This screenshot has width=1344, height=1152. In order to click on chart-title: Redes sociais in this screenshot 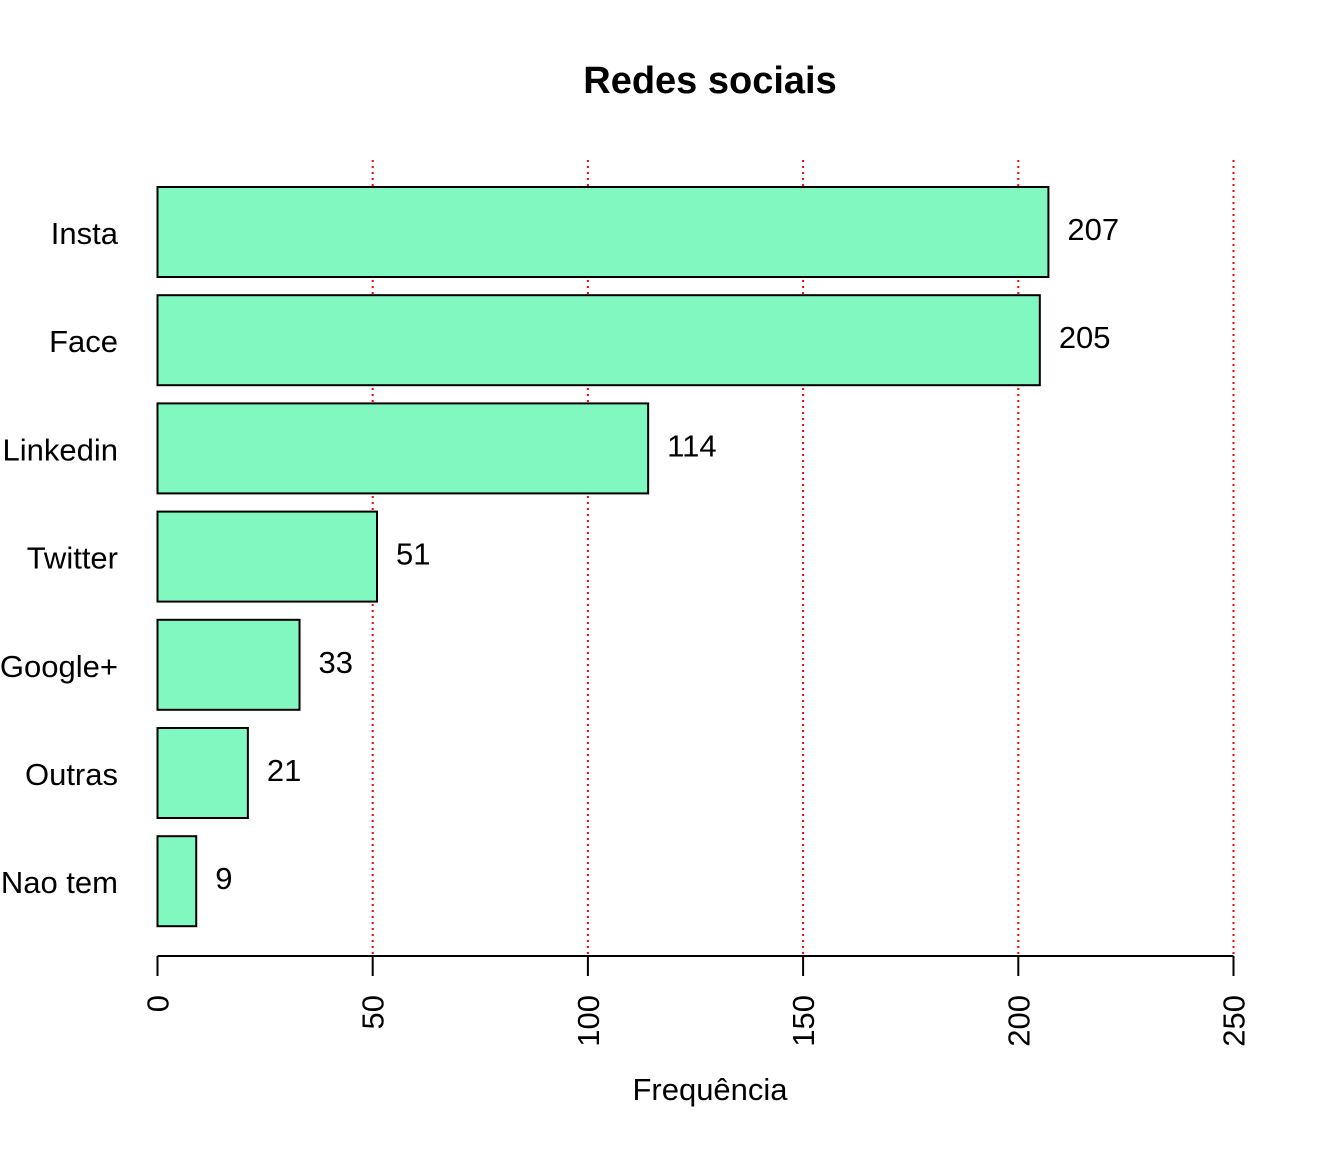, I will do `click(709, 81)`.